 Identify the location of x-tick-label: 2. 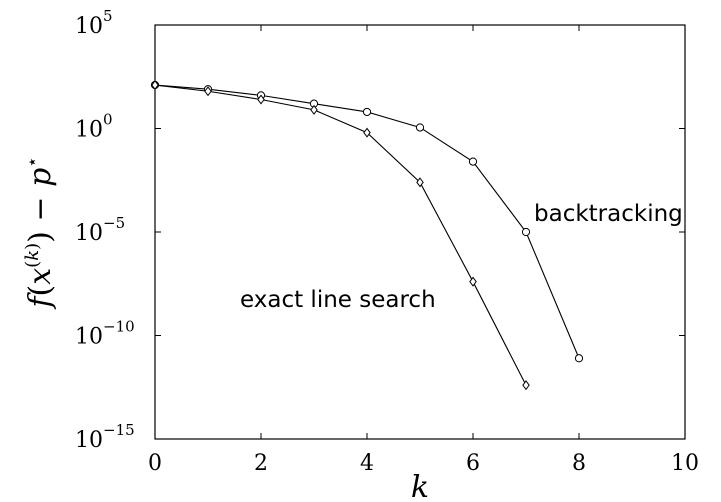
(261, 463).